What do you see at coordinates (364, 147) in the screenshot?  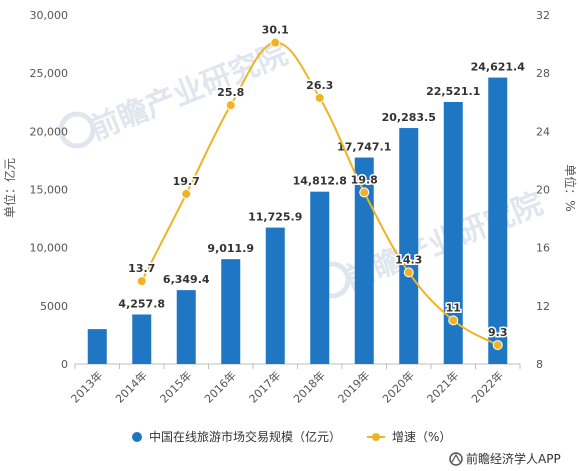 I see `bar-value-label: 17,747.1` at bounding box center [364, 147].